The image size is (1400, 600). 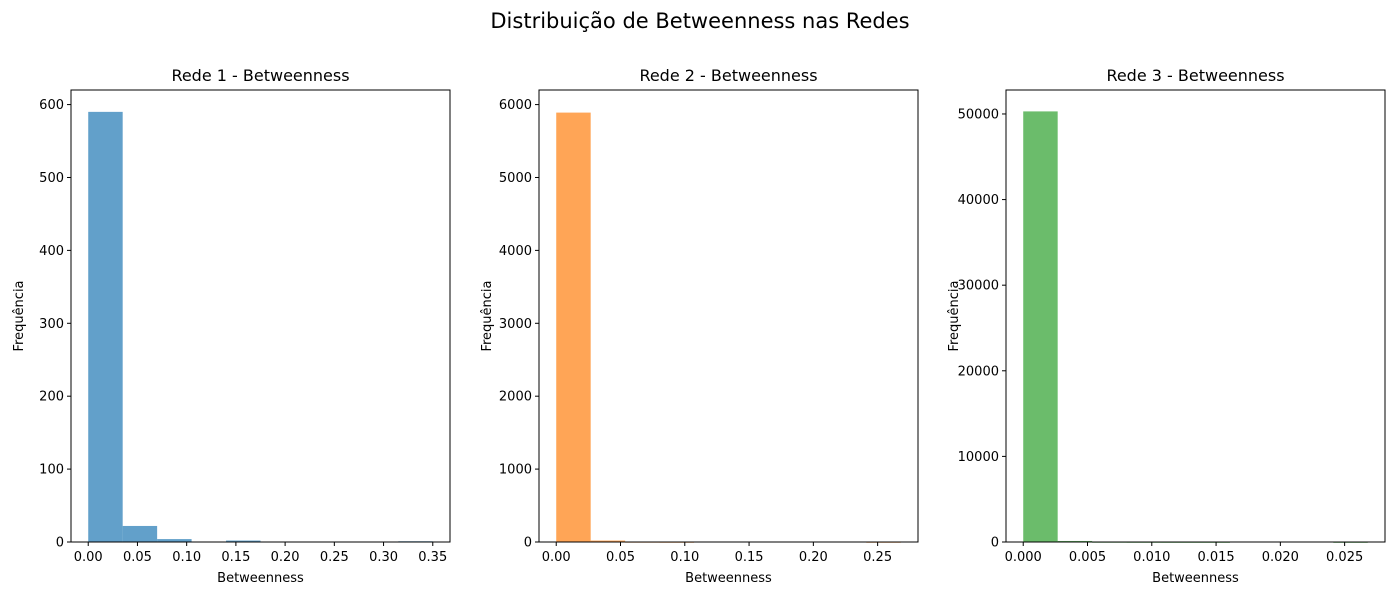 What do you see at coordinates (699, 21) in the screenshot?
I see `figure-title: Distribuição de Betweenness nas Redes` at bounding box center [699, 21].